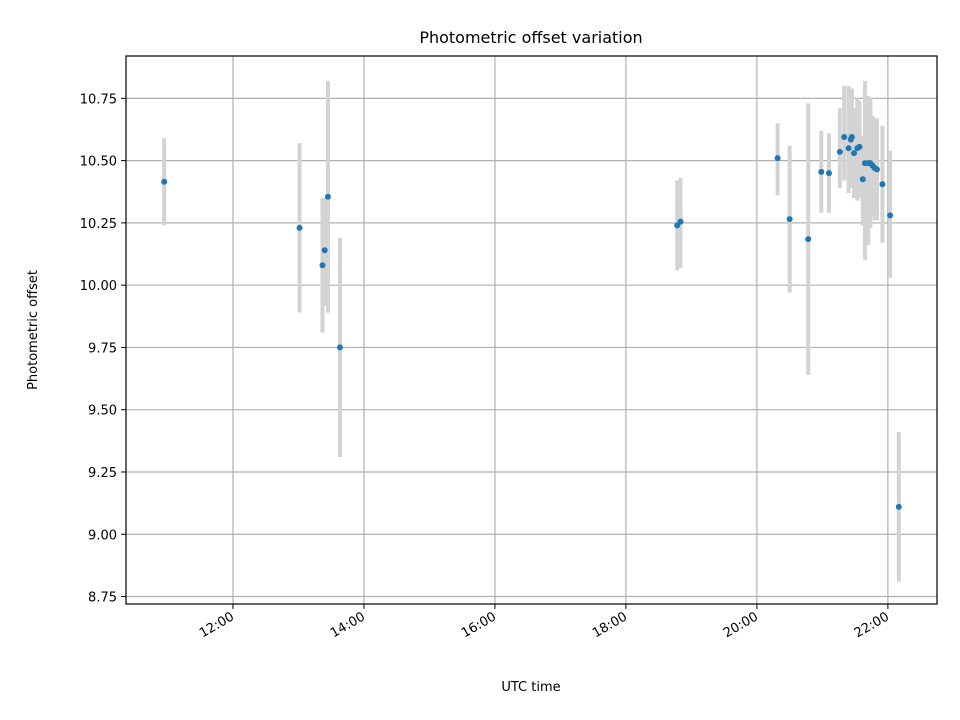 The width and height of the screenshot is (960, 720). I want to click on y-tick-label: 9.25, so click(102, 473).